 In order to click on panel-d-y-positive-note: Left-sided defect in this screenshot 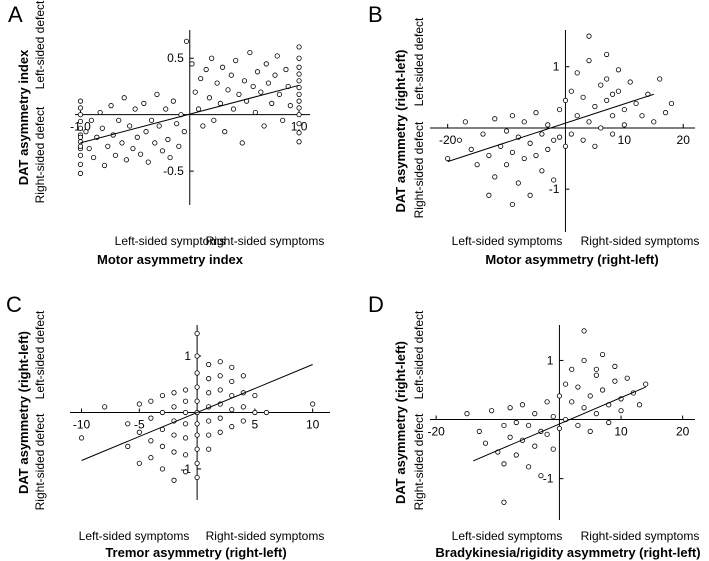, I will do `click(419, 354)`.